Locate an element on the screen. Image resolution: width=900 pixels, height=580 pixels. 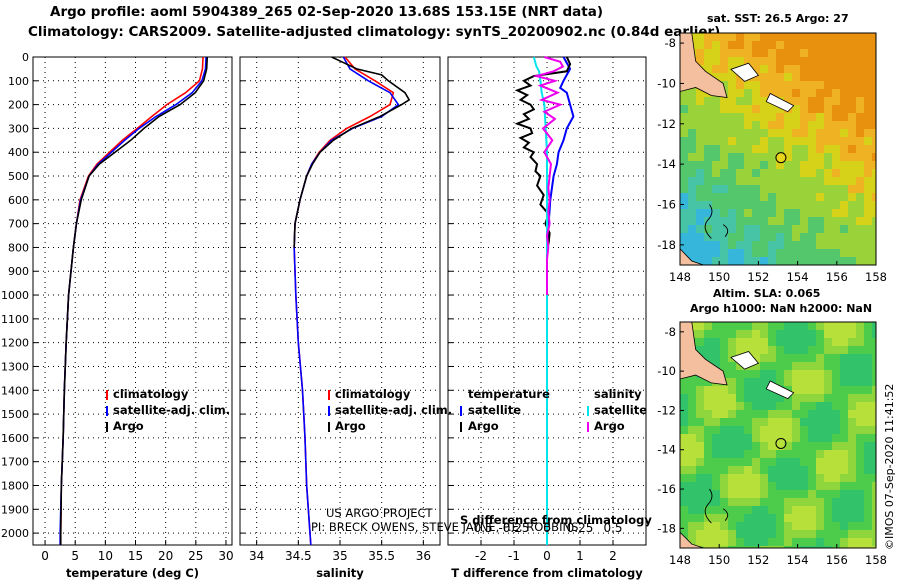
legend-header-temperature: temperature is located at coordinates (509, 394).